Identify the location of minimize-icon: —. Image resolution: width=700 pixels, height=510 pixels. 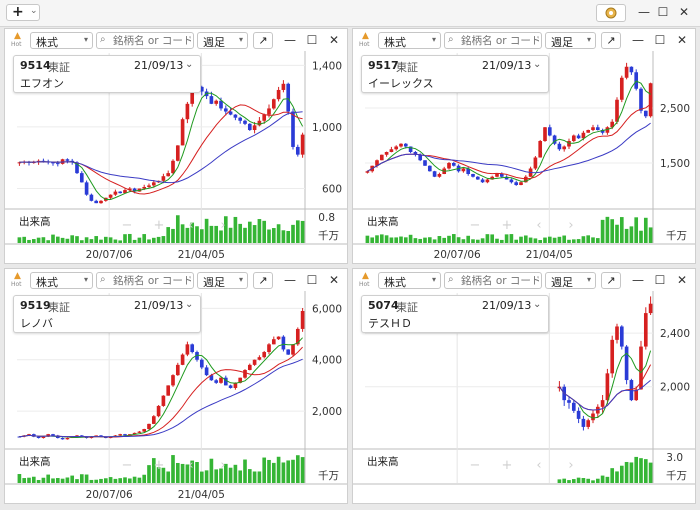
(644, 12).